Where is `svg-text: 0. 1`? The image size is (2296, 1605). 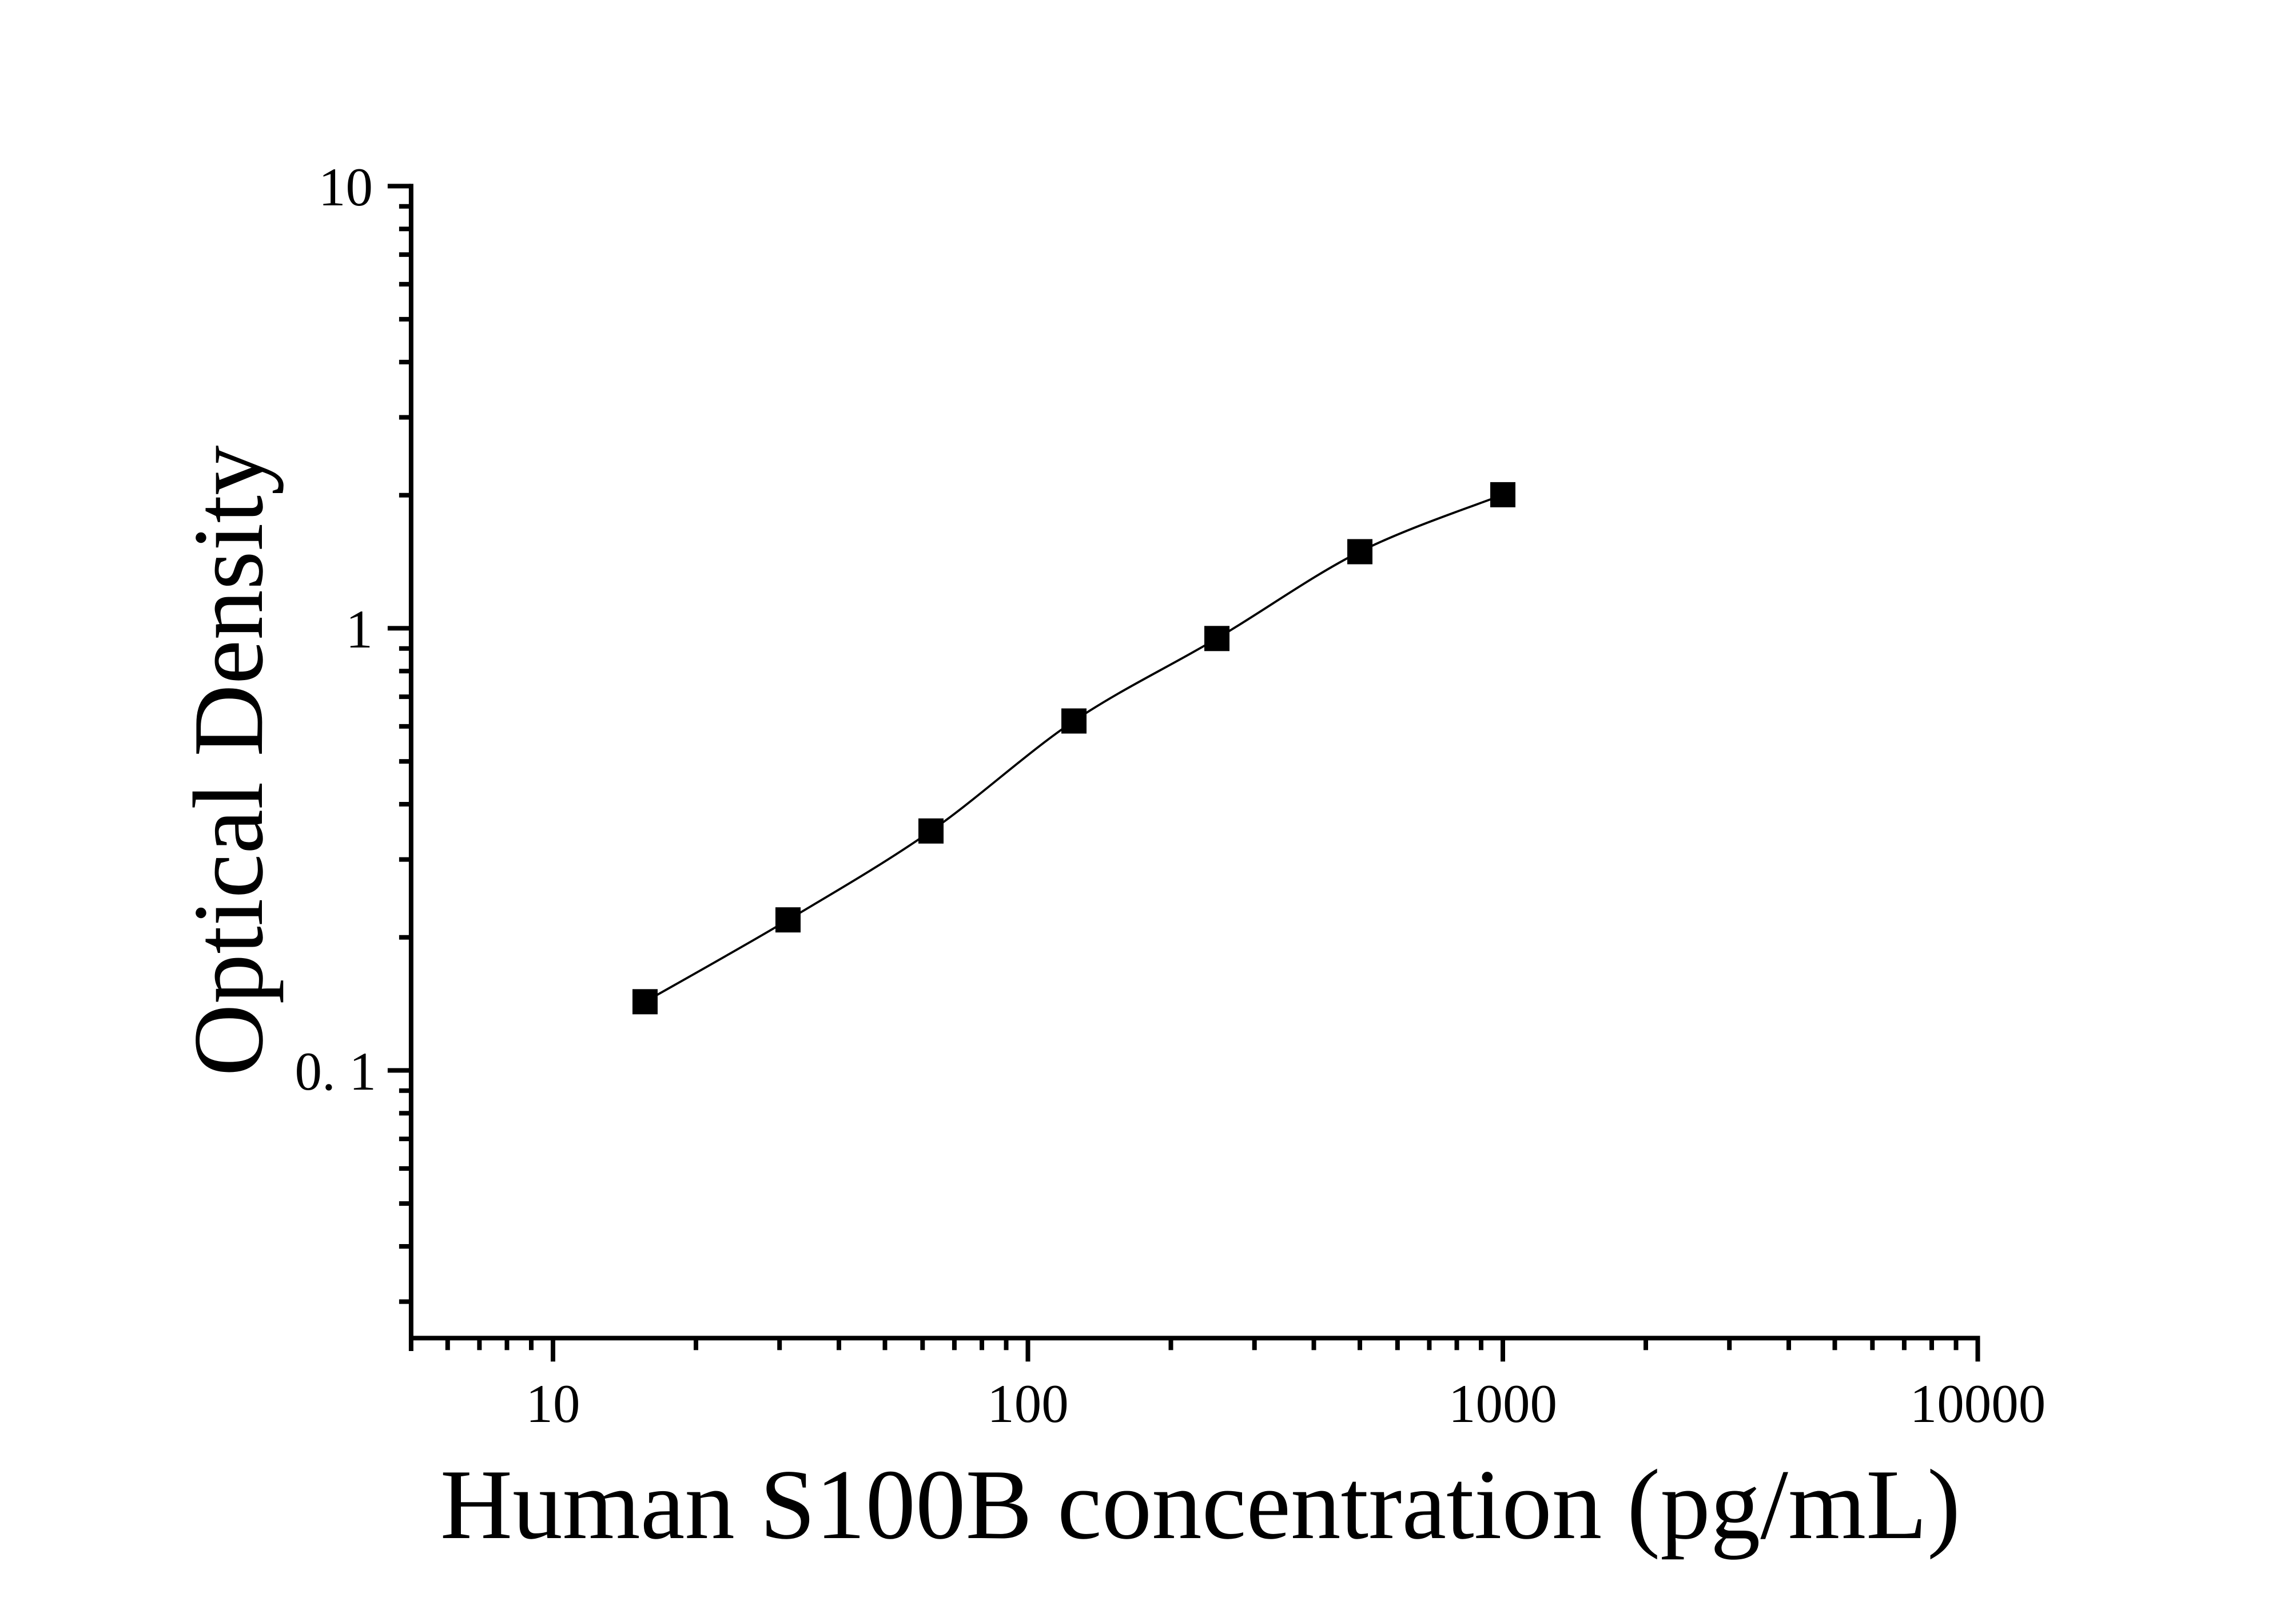 svg-text: 0. 1 is located at coordinates (336, 1071).